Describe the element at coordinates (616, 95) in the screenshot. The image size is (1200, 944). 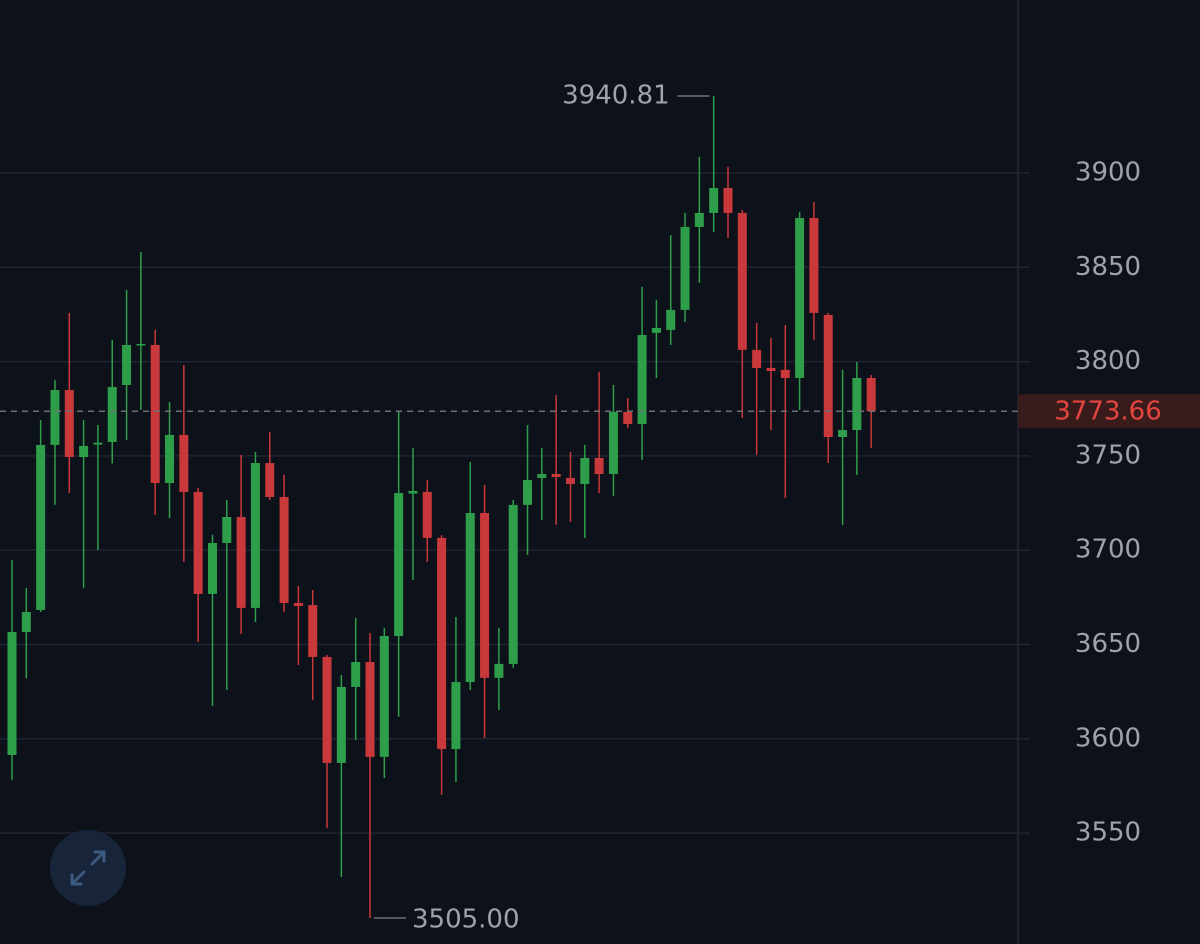
I see `high-label: 3940.81` at that location.